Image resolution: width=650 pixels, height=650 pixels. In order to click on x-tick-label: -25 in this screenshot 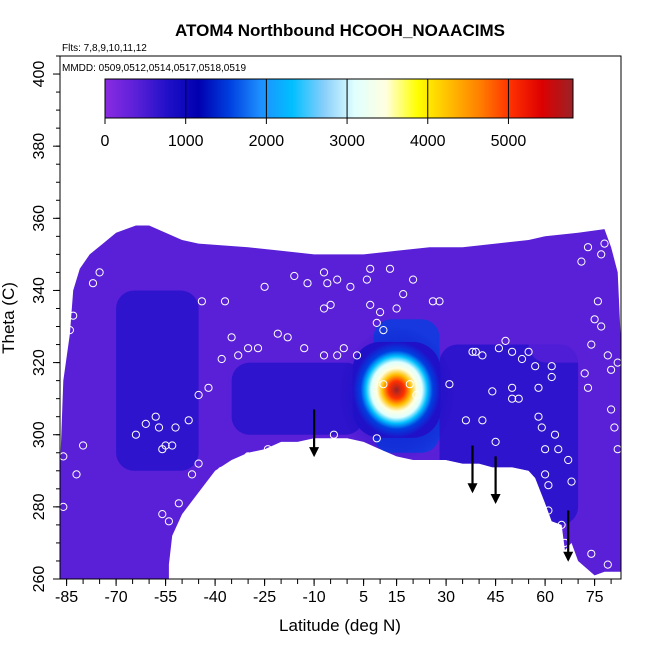, I will do `click(264, 597)`.